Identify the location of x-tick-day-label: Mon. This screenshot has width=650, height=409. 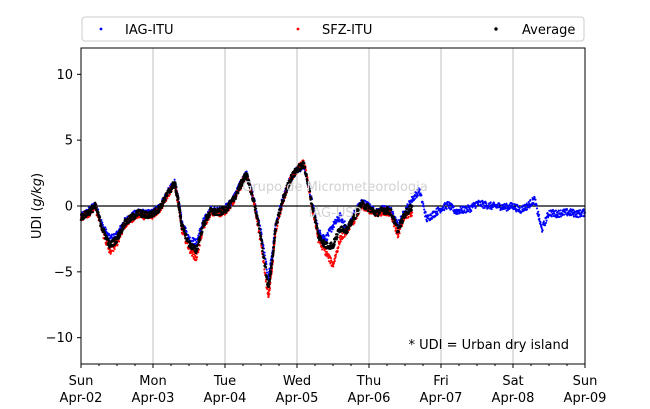
(152, 381).